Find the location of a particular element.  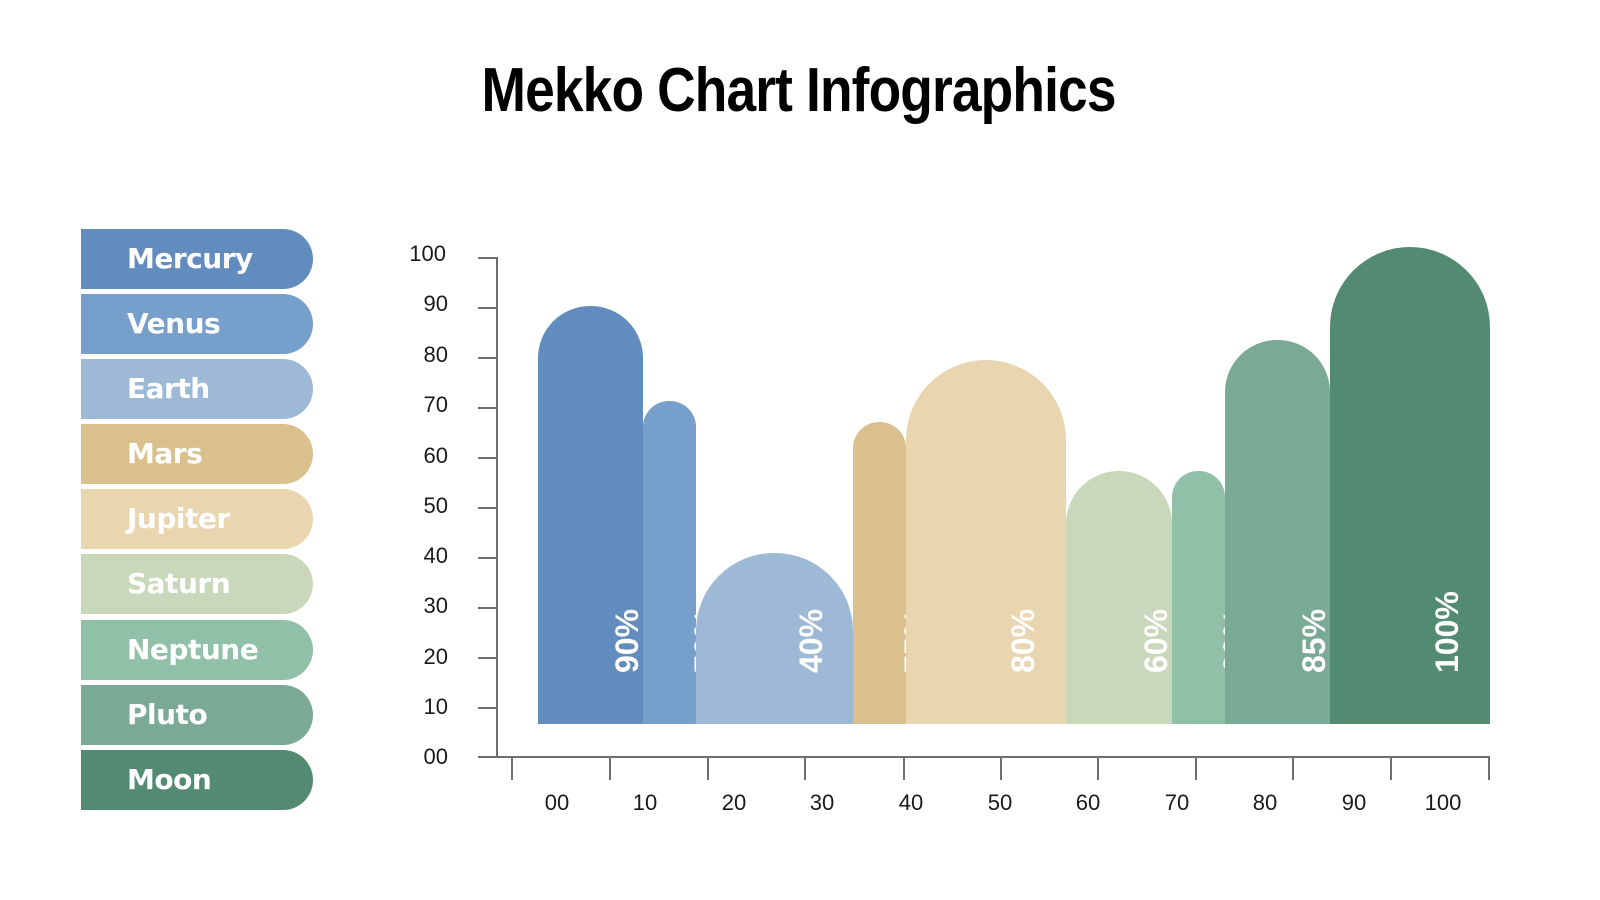

x-tick-label: 80 is located at coordinates (1265, 802).